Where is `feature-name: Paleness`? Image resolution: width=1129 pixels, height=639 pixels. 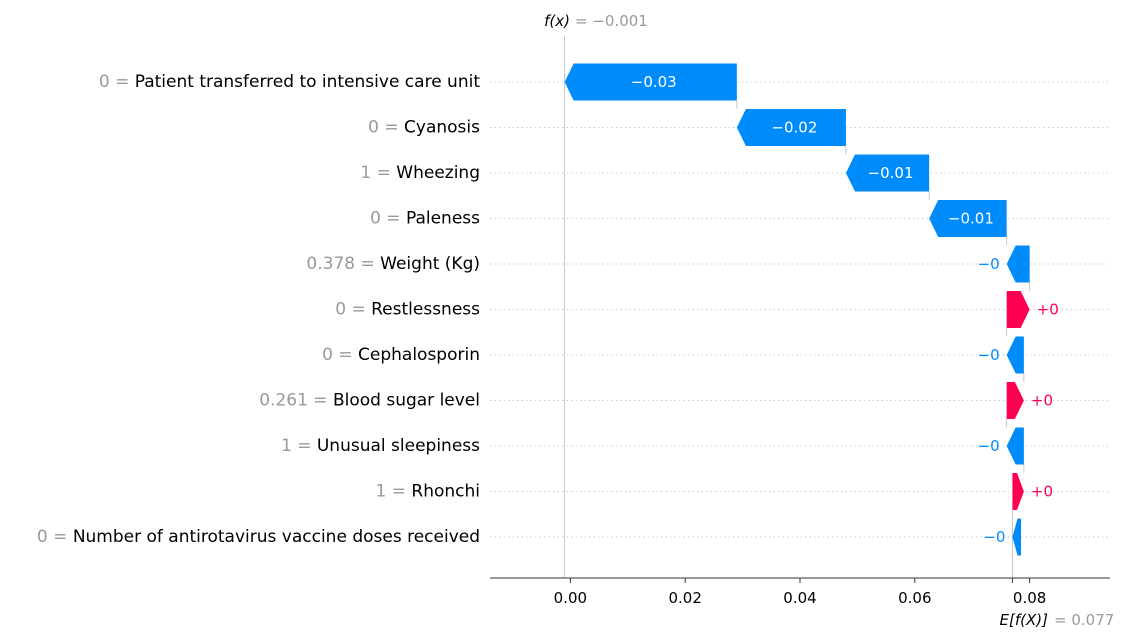 feature-name: Paleness is located at coordinates (443, 219).